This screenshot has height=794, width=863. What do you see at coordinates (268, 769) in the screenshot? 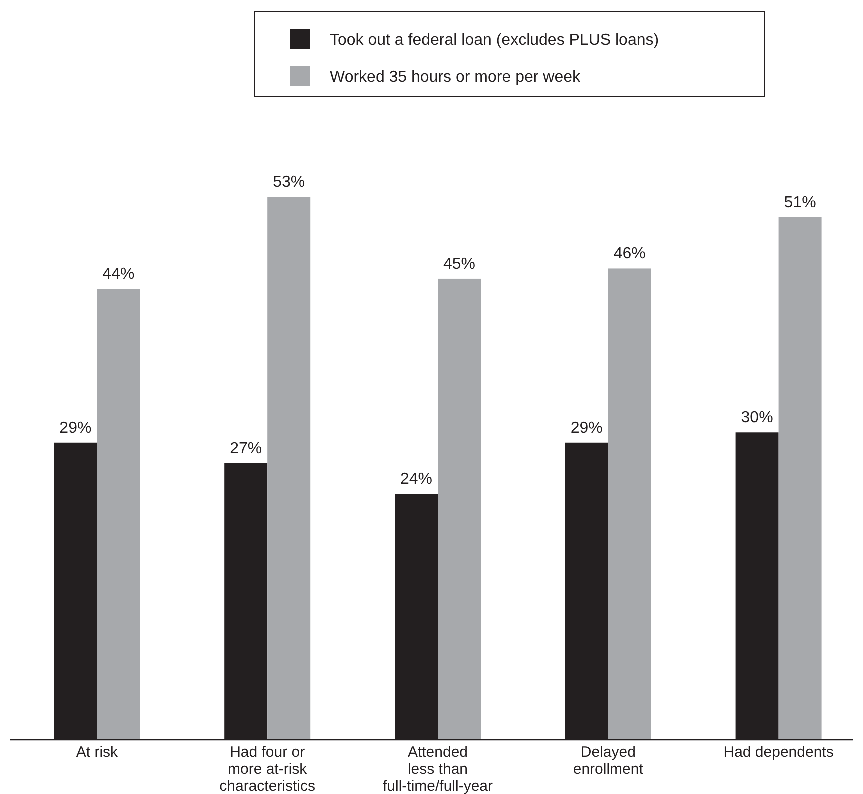
I see `x-tick-label: Had four or more at-risk characteristics` at bounding box center [268, 769].